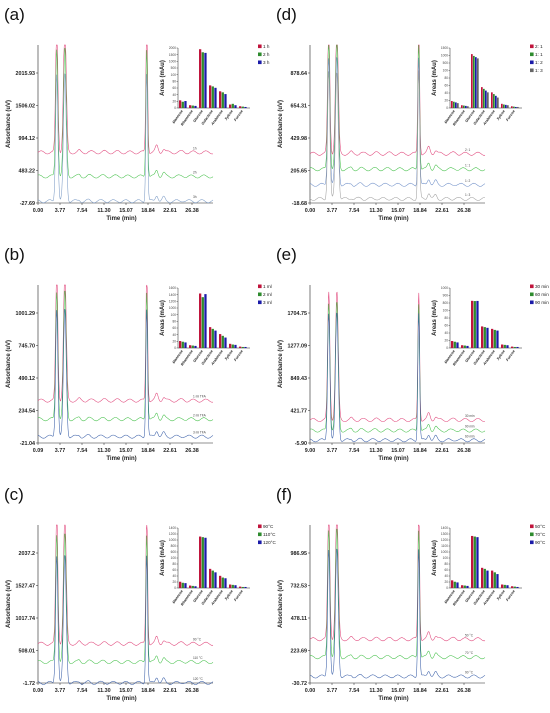  What do you see at coordinates (125, 113) in the screenshot?
I see `trace-2-h` at bounding box center [125, 113].